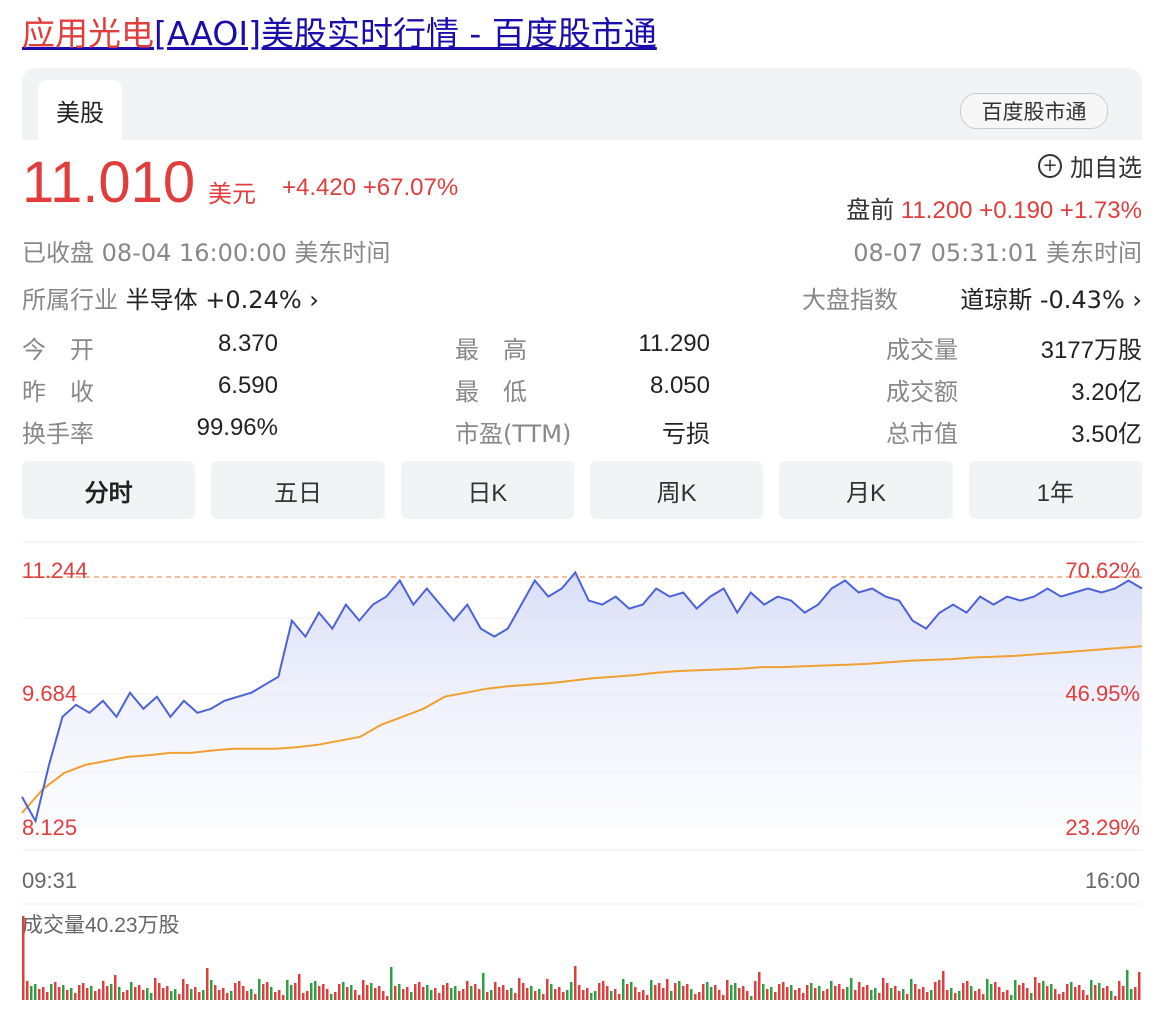  Describe the element at coordinates (80, 110) in the screenshot. I see `tab-us-stock: 美股` at that location.